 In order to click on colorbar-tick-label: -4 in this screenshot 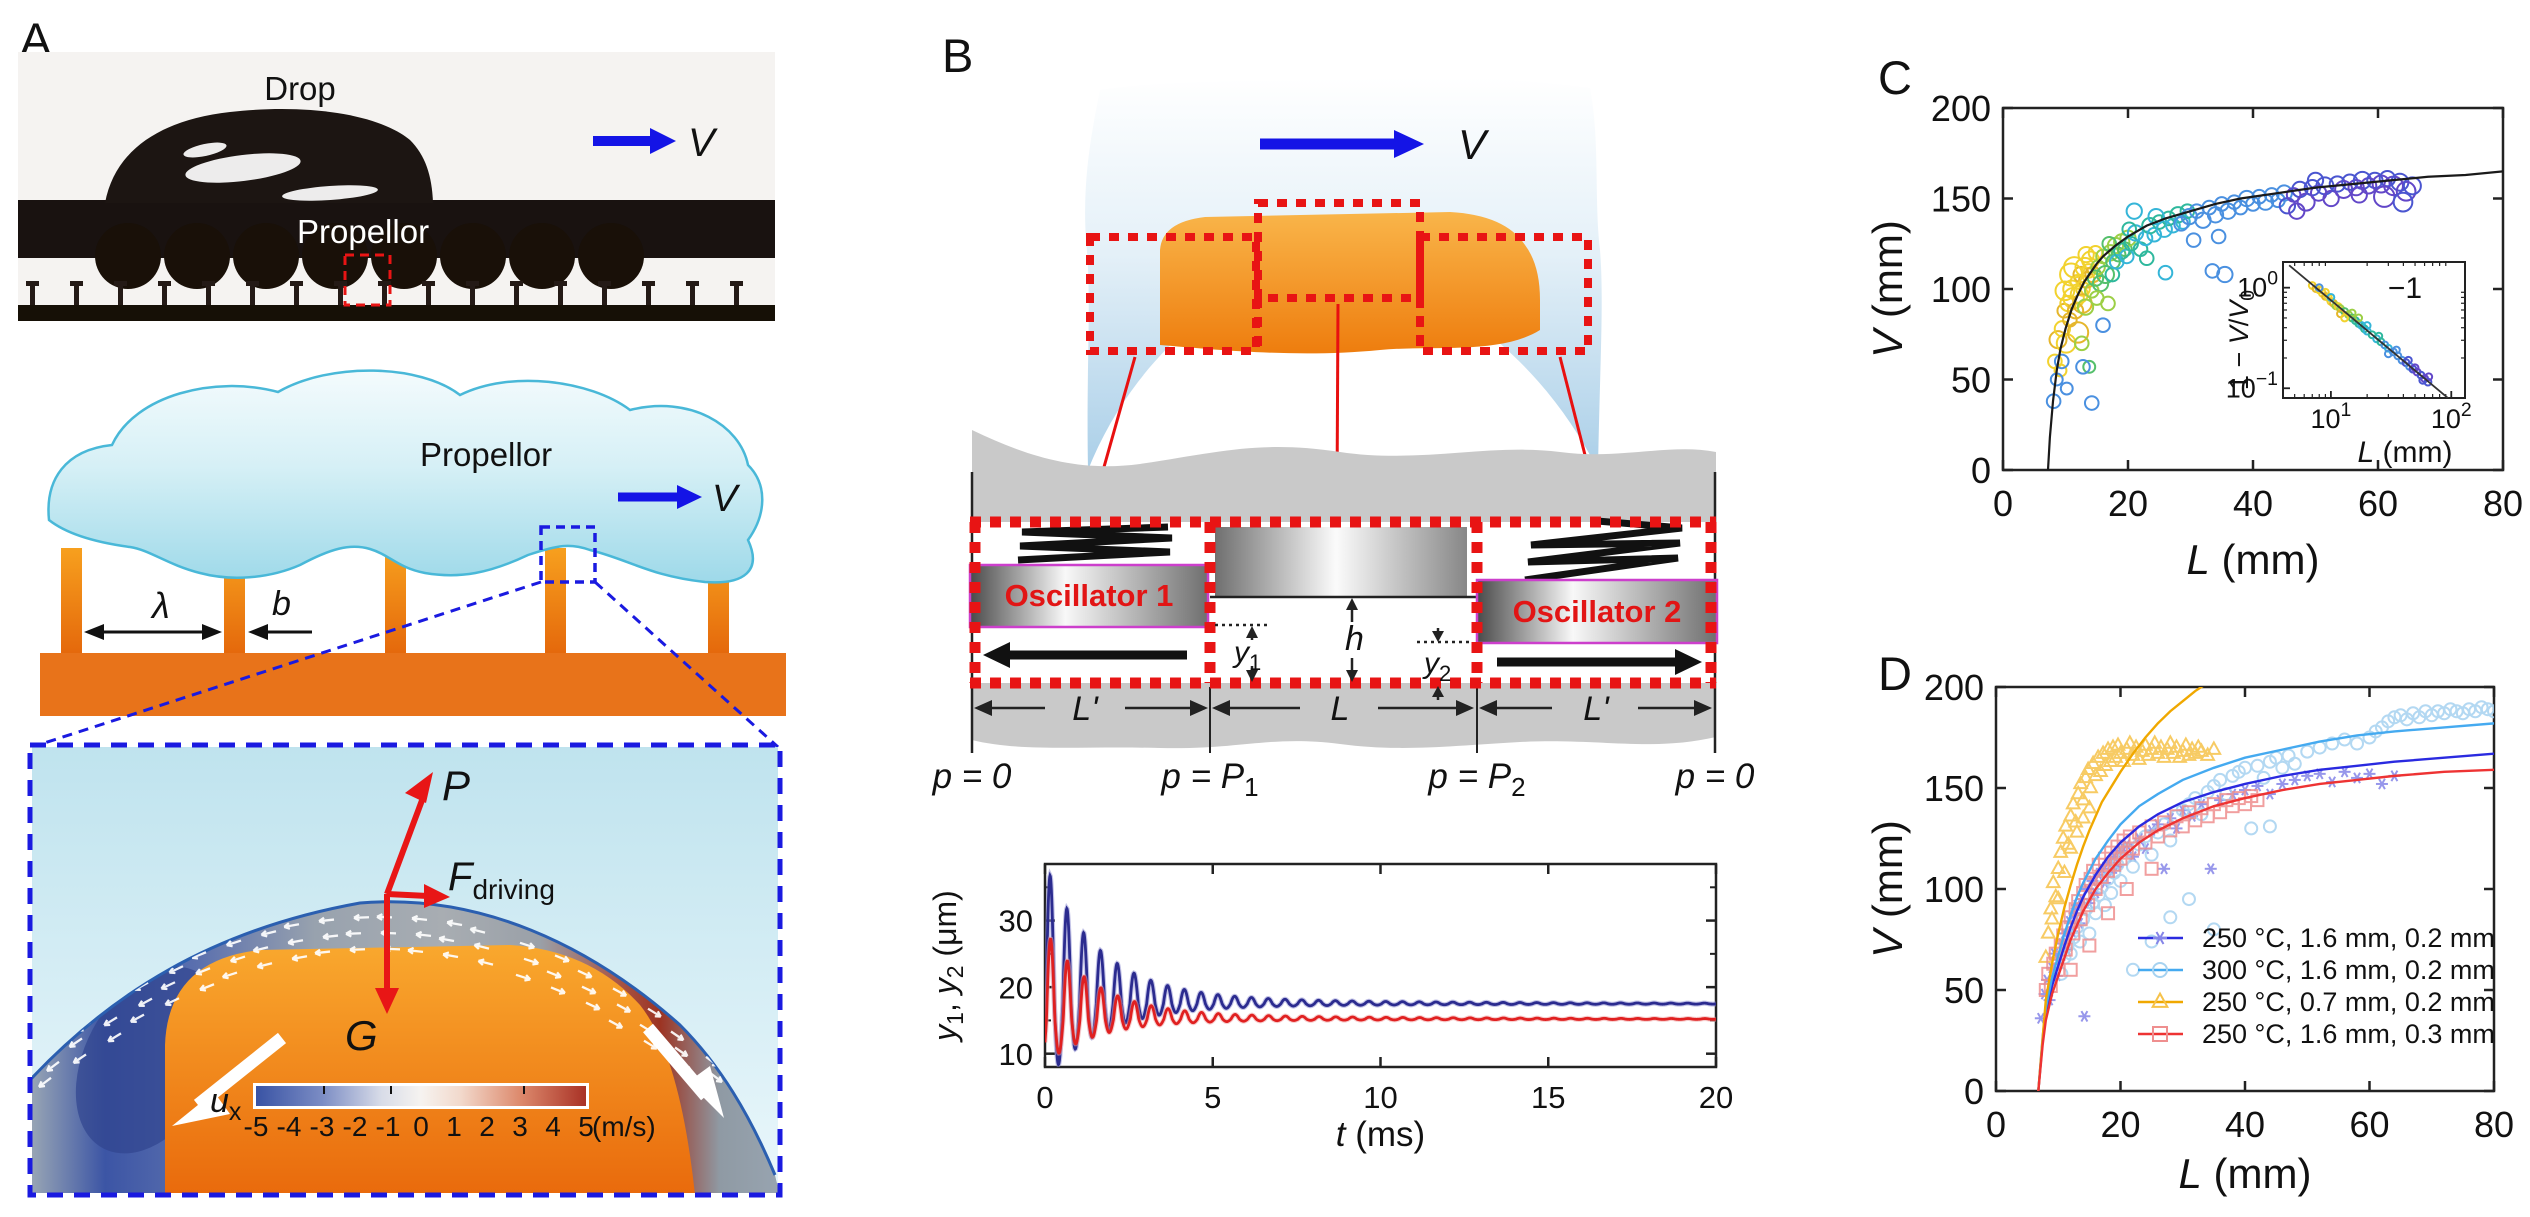, I will do `click(289, 1126)`.